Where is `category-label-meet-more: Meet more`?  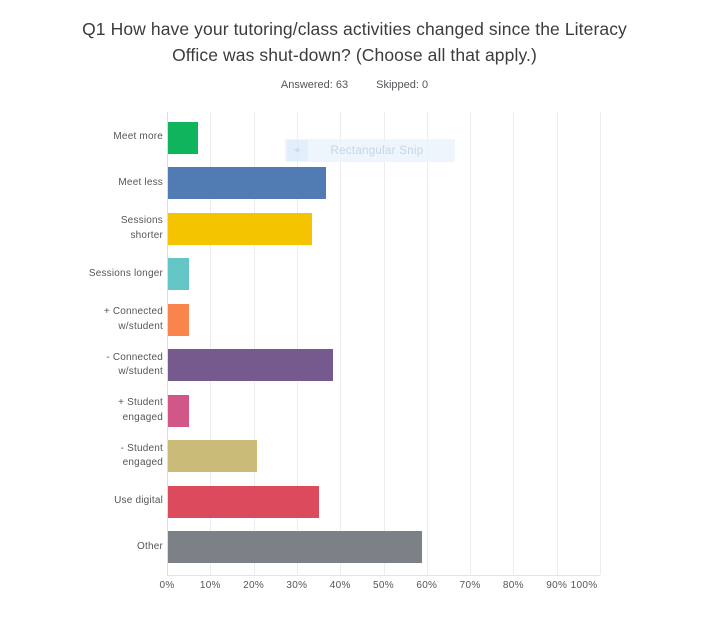
category-label-meet-more: Meet more is located at coordinates (138, 137).